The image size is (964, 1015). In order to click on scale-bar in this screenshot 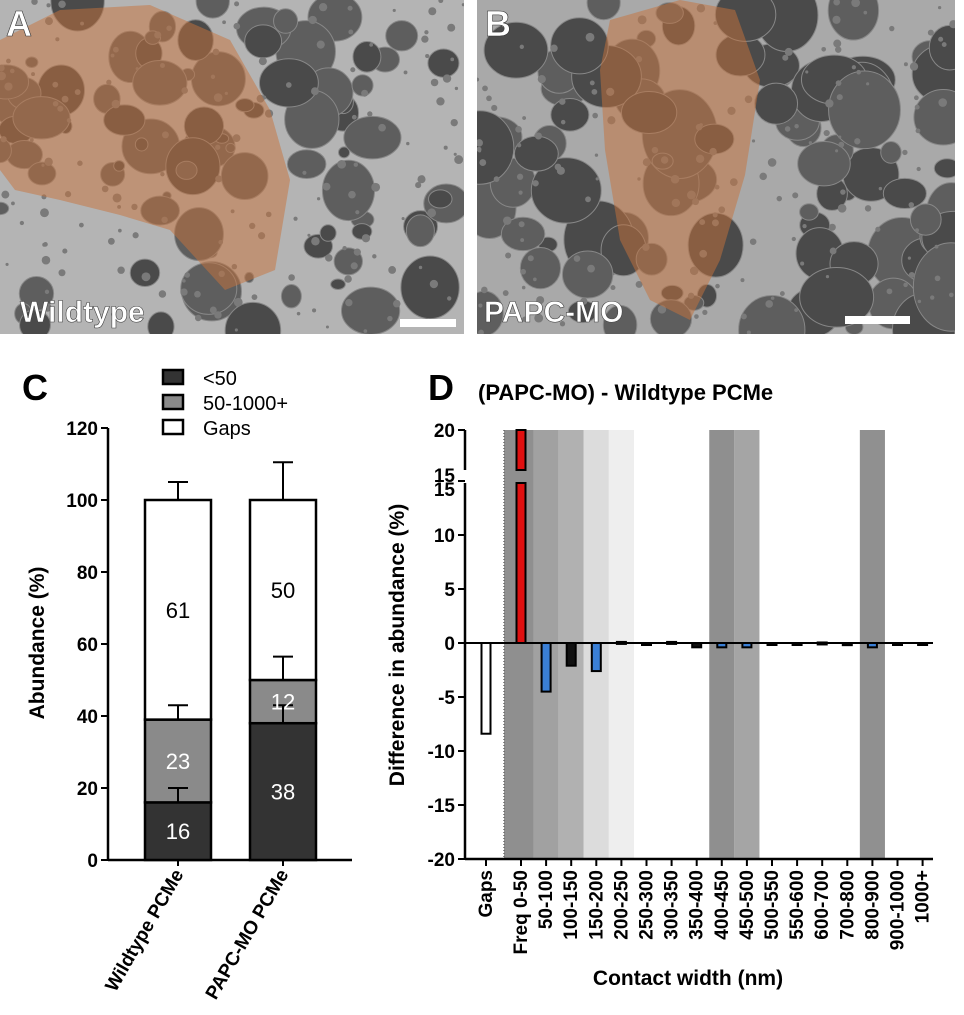, I will do `click(428, 323)`.